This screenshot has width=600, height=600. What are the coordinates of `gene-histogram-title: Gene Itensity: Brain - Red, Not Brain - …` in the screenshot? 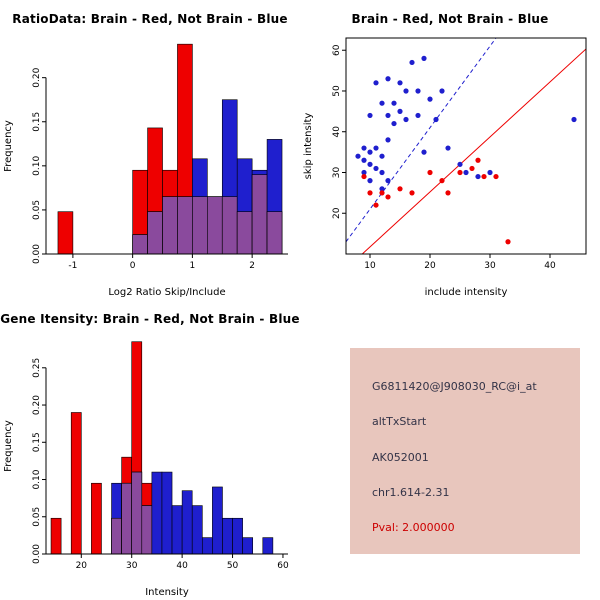 It's located at (150, 319).